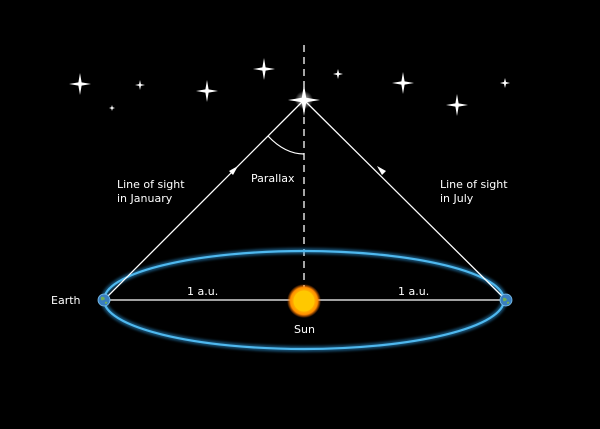 The height and width of the screenshot is (429, 600). I want to click on parallax-angle-arc, so click(286, 145).